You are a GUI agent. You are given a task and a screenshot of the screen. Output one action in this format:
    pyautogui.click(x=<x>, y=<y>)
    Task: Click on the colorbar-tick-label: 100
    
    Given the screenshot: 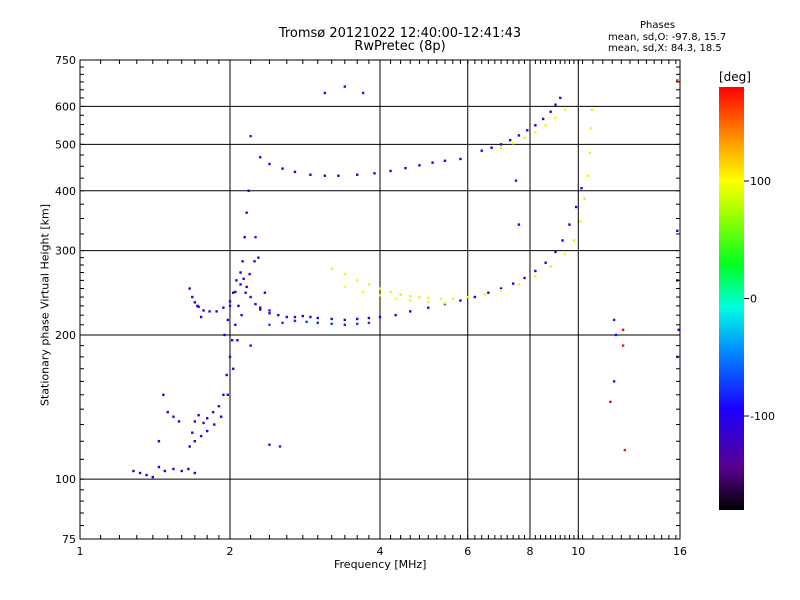 What is the action you would take?
    pyautogui.click(x=760, y=181)
    